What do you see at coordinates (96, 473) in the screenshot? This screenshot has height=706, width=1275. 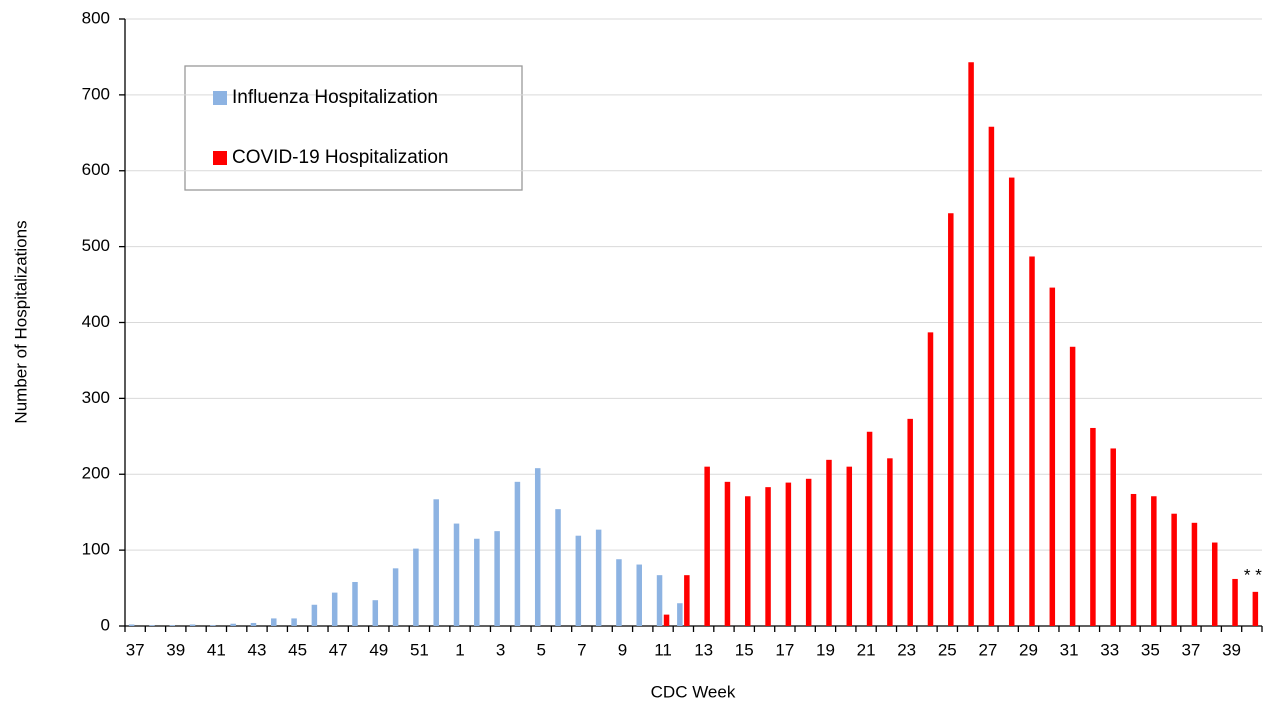 I see `y-tick-label: 200` at bounding box center [96, 473].